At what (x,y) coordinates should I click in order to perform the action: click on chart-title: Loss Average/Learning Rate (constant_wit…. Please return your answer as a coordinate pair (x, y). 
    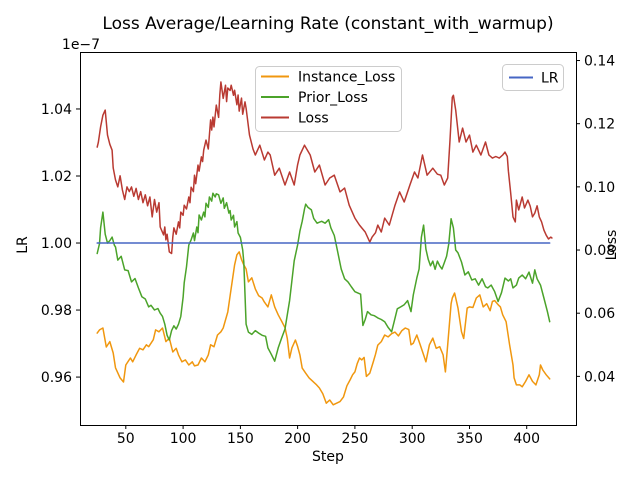
    Looking at the image, I should click on (327, 24).